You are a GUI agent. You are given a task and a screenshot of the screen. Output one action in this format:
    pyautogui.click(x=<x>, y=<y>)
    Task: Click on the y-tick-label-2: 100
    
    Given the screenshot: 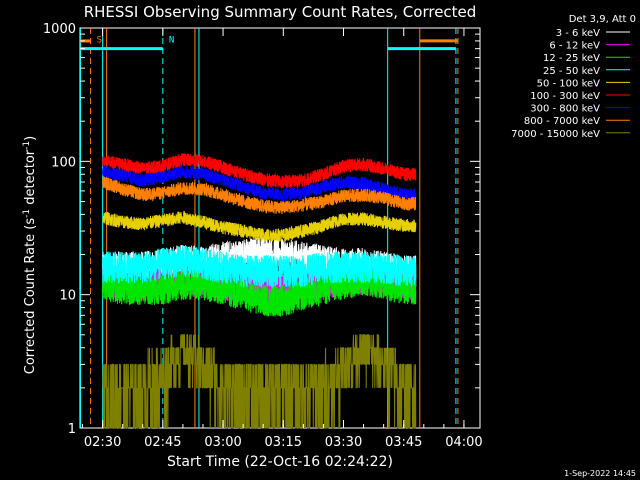 What is the action you would take?
    pyautogui.click(x=63, y=162)
    